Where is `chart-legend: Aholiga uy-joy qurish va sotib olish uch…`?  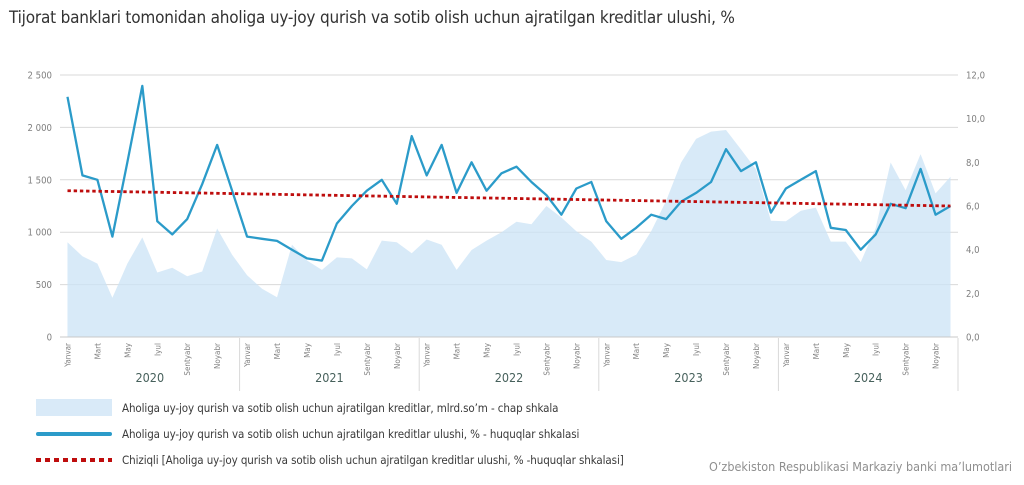 chart-legend: Aholiga uy-joy qurish va sotib olish uch… is located at coordinates (330, 433).